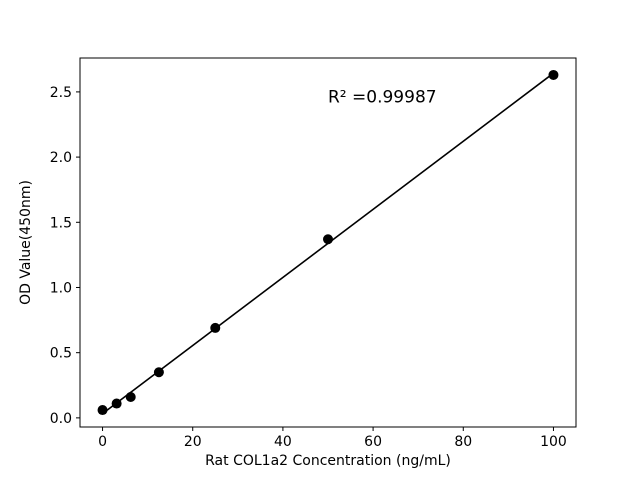 This screenshot has height=480, width=640. What do you see at coordinates (193, 442) in the screenshot?
I see `x-tick-label: 20` at bounding box center [193, 442].